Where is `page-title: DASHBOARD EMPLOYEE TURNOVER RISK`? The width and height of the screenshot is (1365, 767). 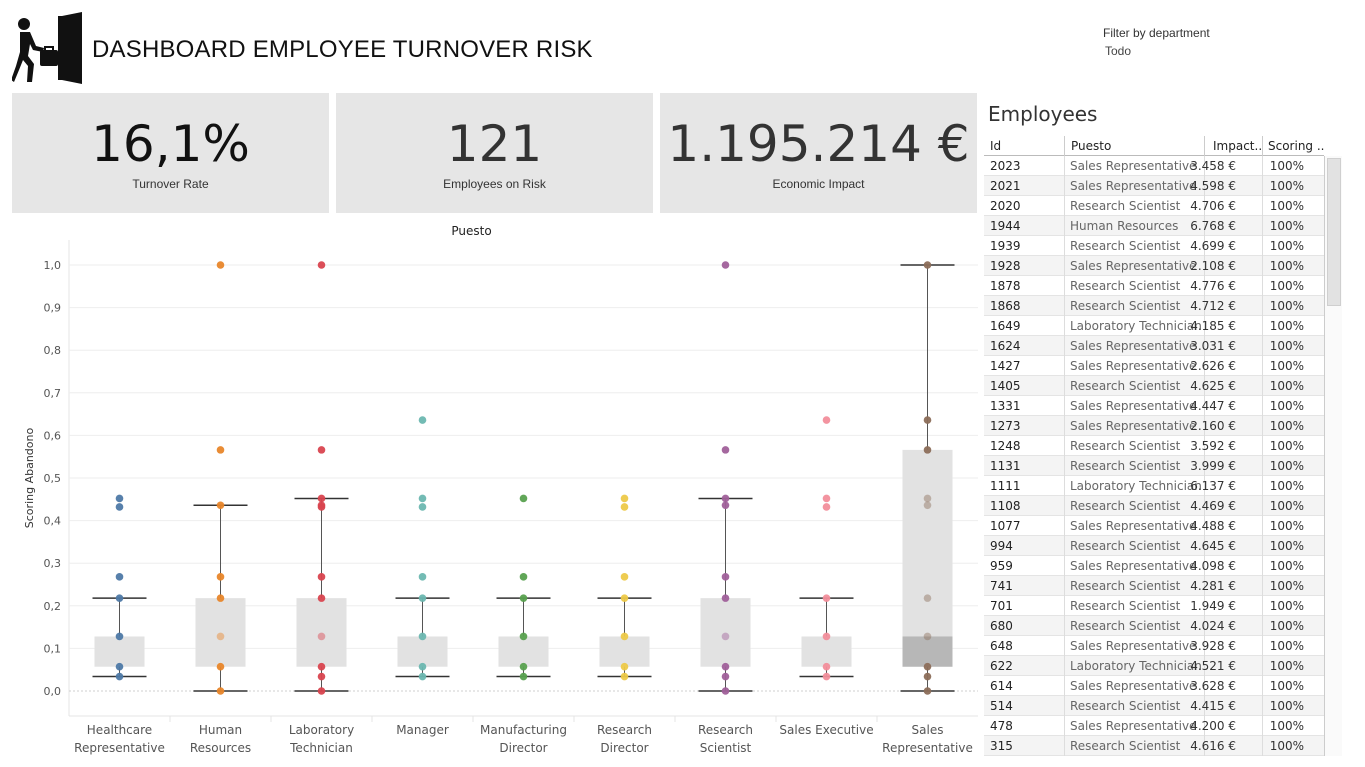 page-title: DASHBOARD EMPLOYEE TURNOVER RISK is located at coordinates (342, 49).